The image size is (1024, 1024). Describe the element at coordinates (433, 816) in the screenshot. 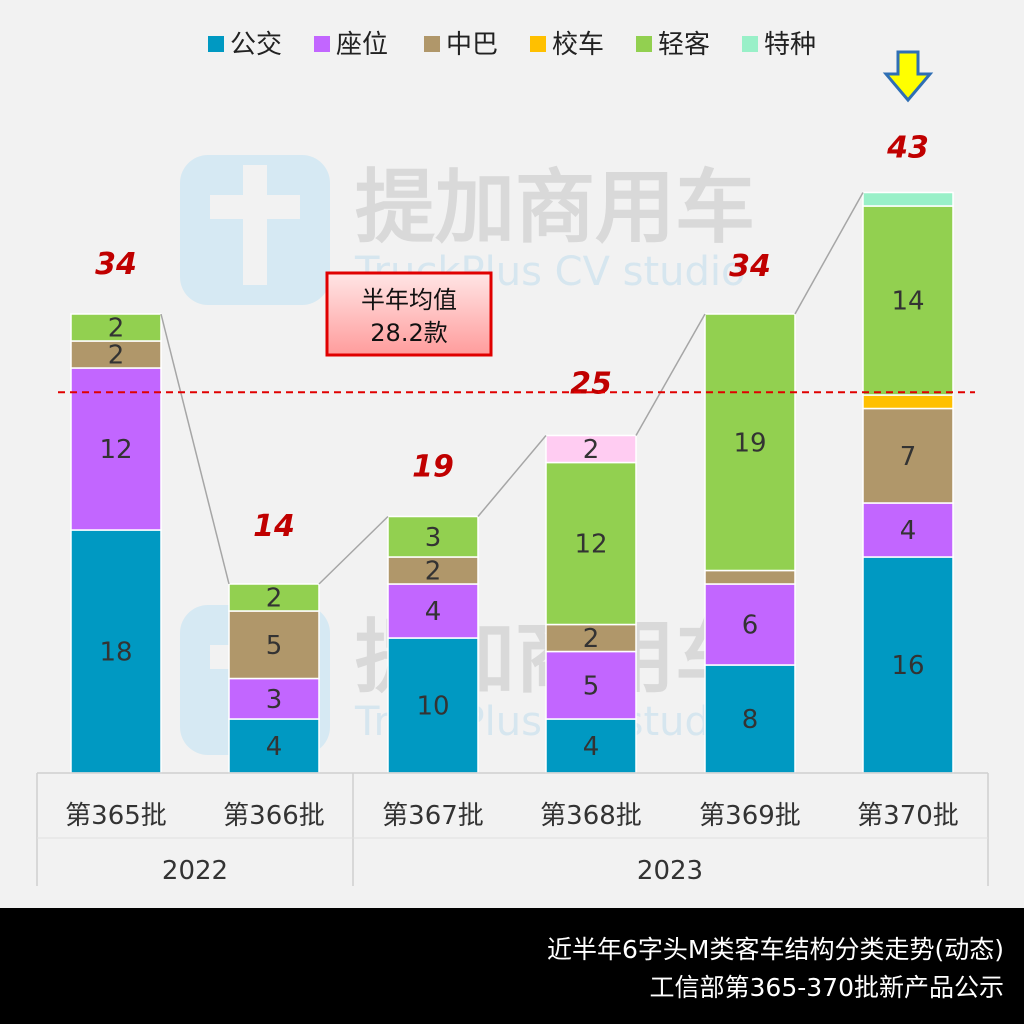

I see `x-tick-label: 第367批` at that location.